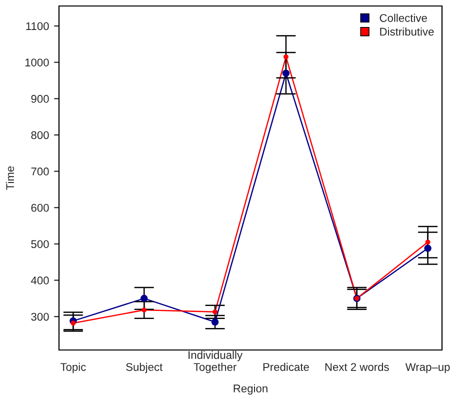 This screenshot has width=451, height=402. I want to click on y-tick-label: 600, so click(40, 208).